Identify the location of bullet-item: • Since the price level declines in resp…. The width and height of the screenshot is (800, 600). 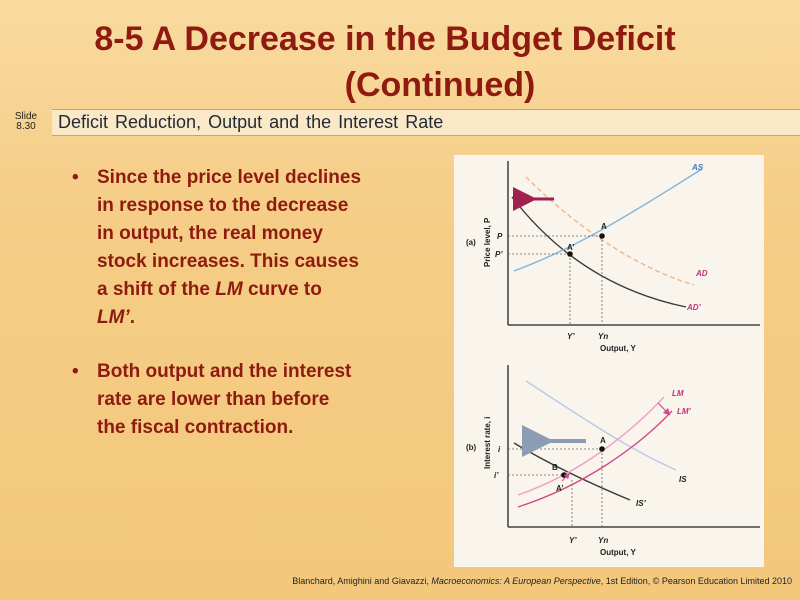
(217, 248).